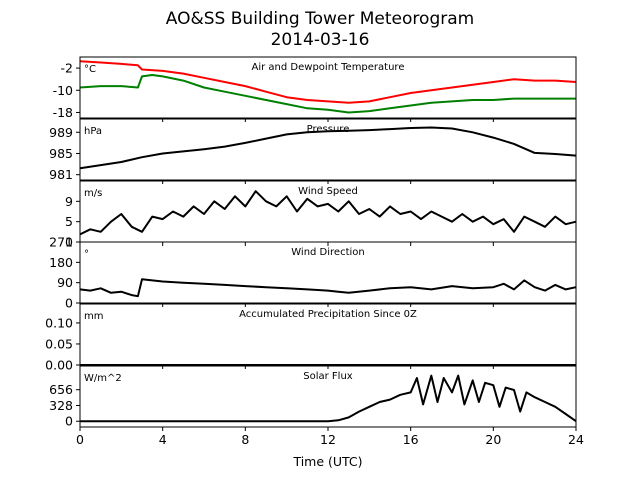 This screenshot has width=640, height=480. I want to click on y-tick-label: 0.10, so click(59, 322).